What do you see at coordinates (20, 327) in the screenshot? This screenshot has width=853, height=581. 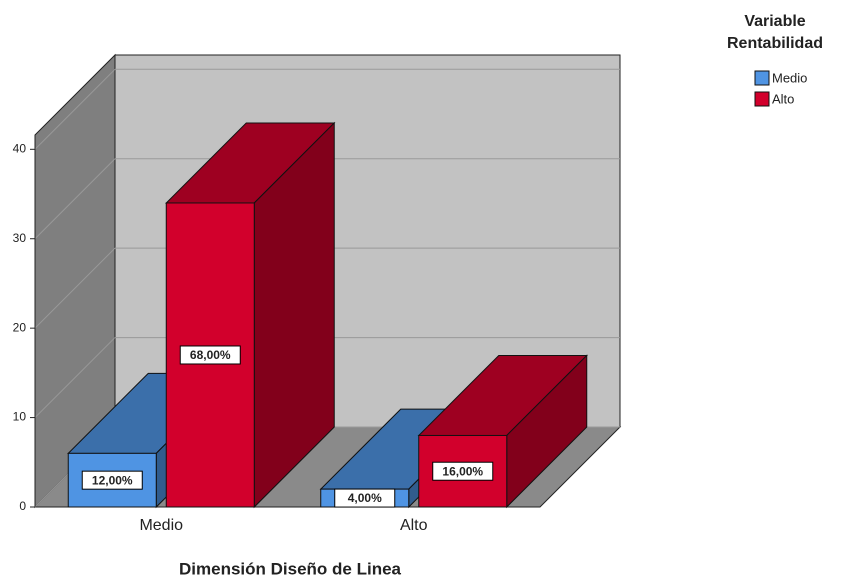 I see `y-tick-label: 20` at bounding box center [20, 327].